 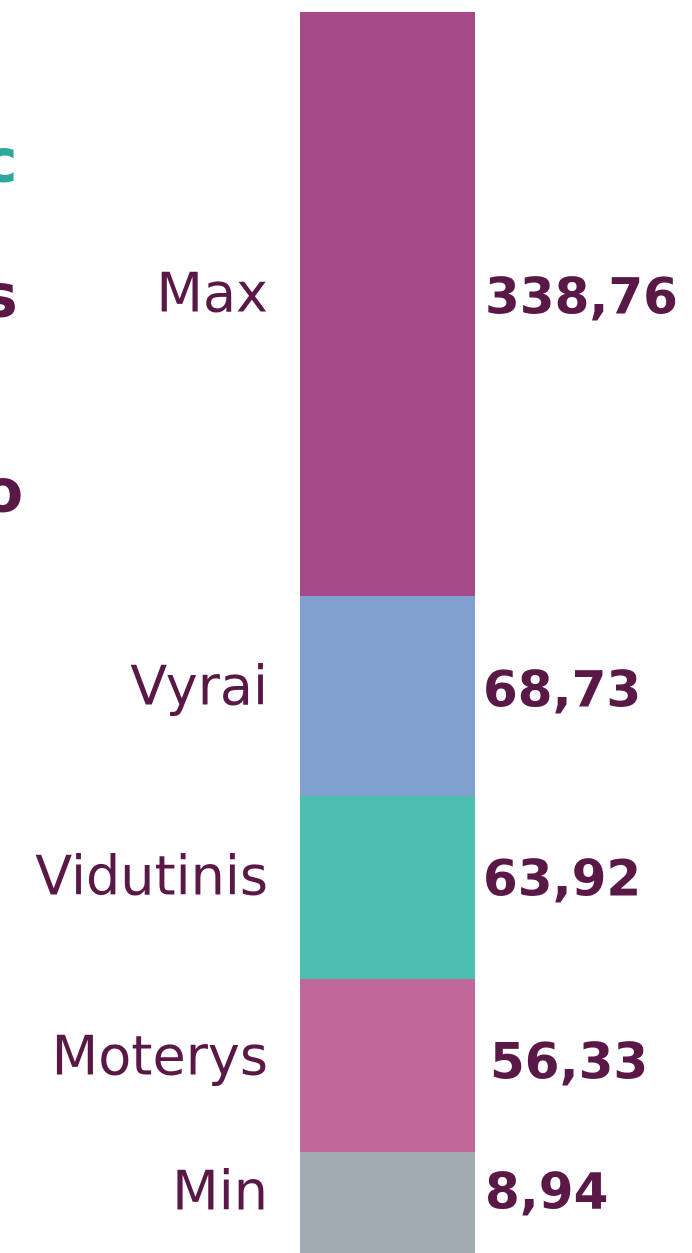 I want to click on segment-label: Vidutinis, so click(x=151, y=876).